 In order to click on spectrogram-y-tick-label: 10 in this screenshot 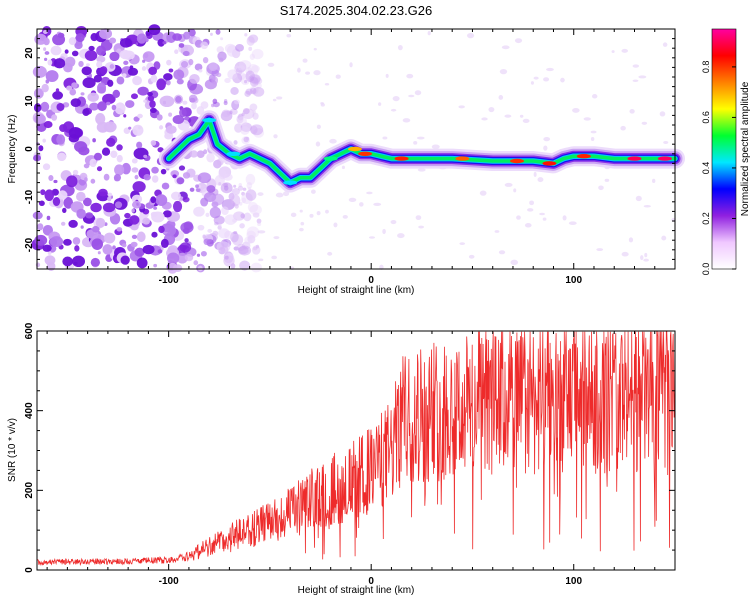, I will do `click(29, 101)`.